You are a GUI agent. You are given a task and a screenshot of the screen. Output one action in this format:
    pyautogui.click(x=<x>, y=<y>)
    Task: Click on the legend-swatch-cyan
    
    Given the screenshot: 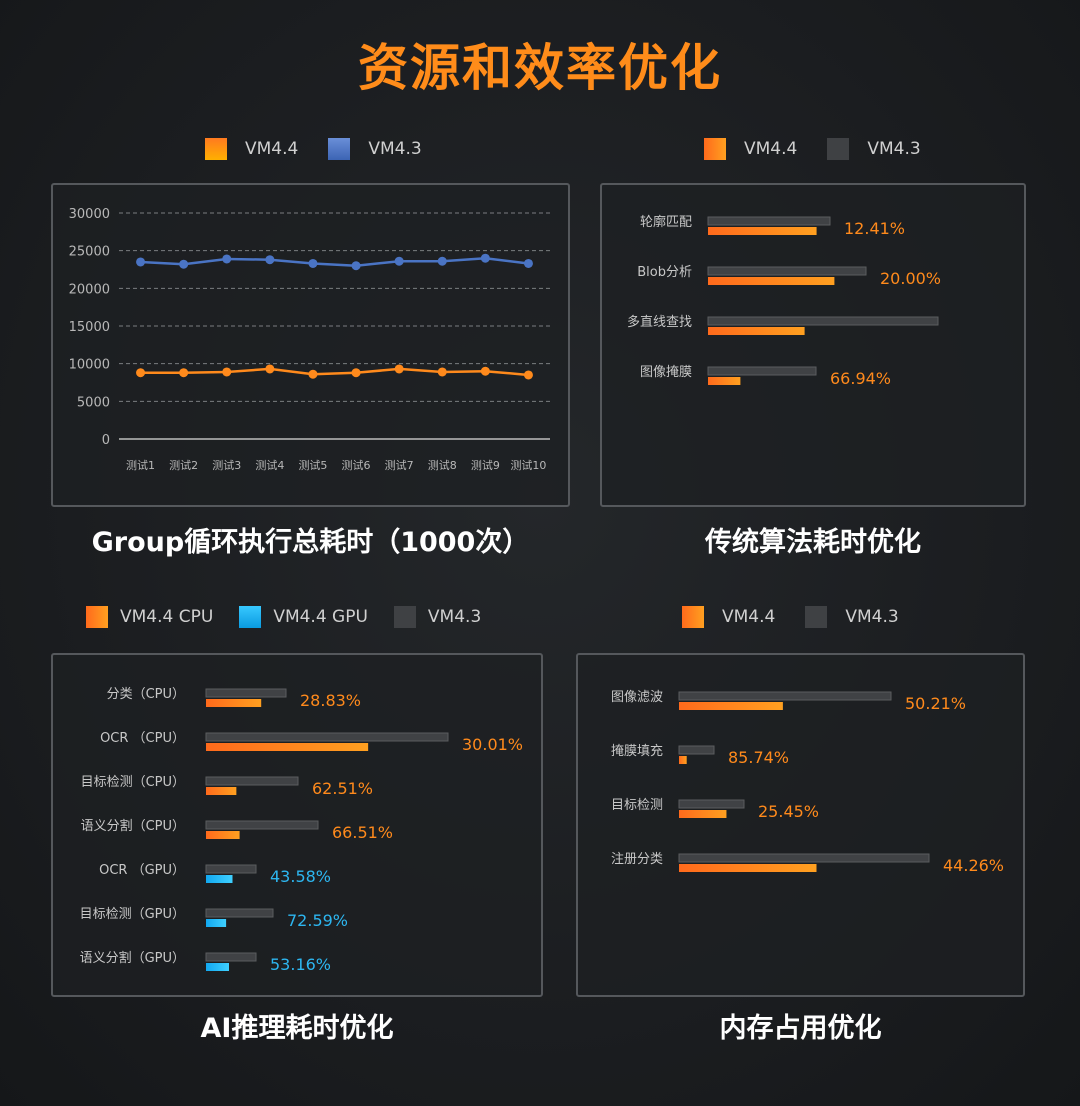 What is the action you would take?
    pyautogui.click(x=250, y=617)
    